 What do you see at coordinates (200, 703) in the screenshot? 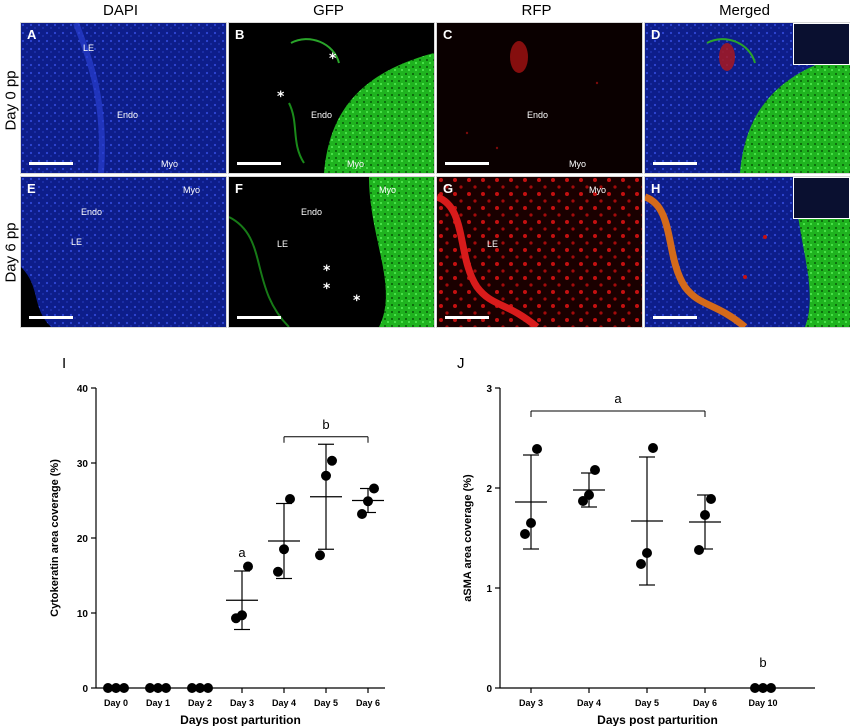
I see `x-tick-label: Day 2` at bounding box center [200, 703].